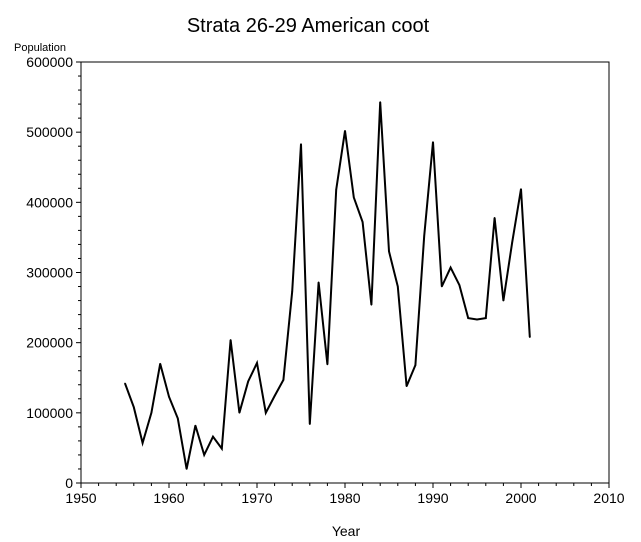 The height and width of the screenshot is (542, 641). I want to click on x-axis: 1950 1960 1970 1980 1990 2000 2010, so click(345, 494).